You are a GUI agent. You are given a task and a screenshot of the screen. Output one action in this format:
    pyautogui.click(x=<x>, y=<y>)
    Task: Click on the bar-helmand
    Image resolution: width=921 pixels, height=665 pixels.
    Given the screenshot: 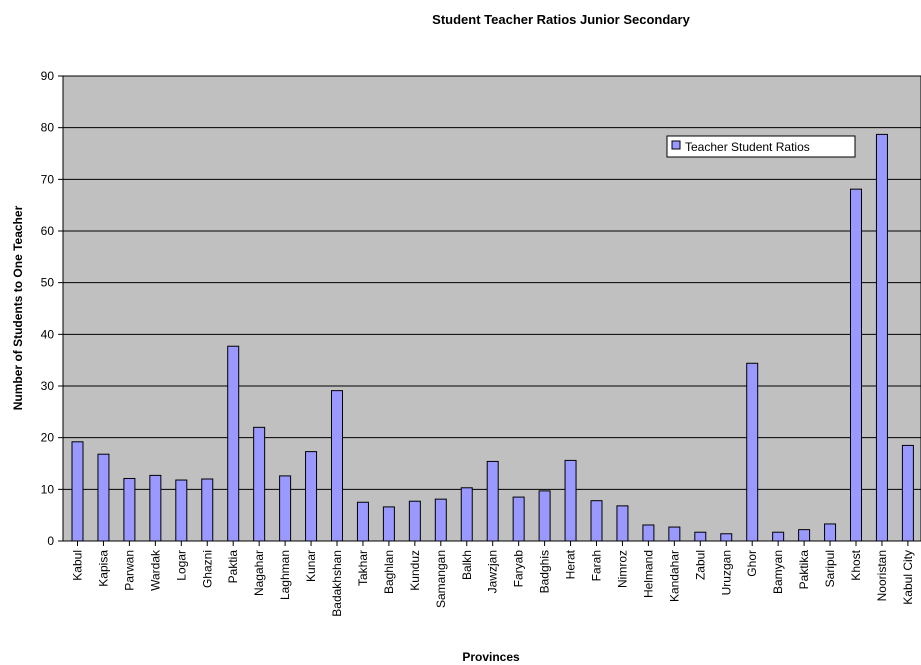 What is the action you would take?
    pyautogui.click(x=648, y=533)
    